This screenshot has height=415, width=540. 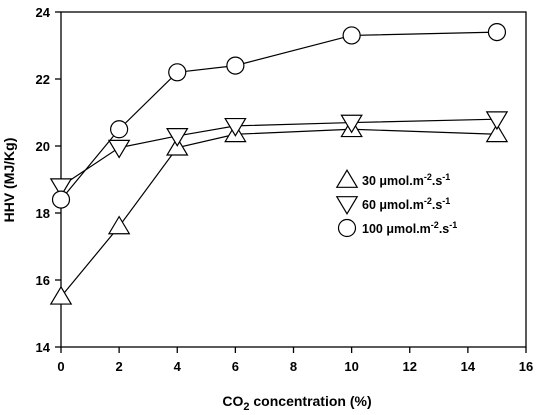 What do you see at coordinates (43, 280) in the screenshot?
I see `y-tick-label: 16` at bounding box center [43, 280].